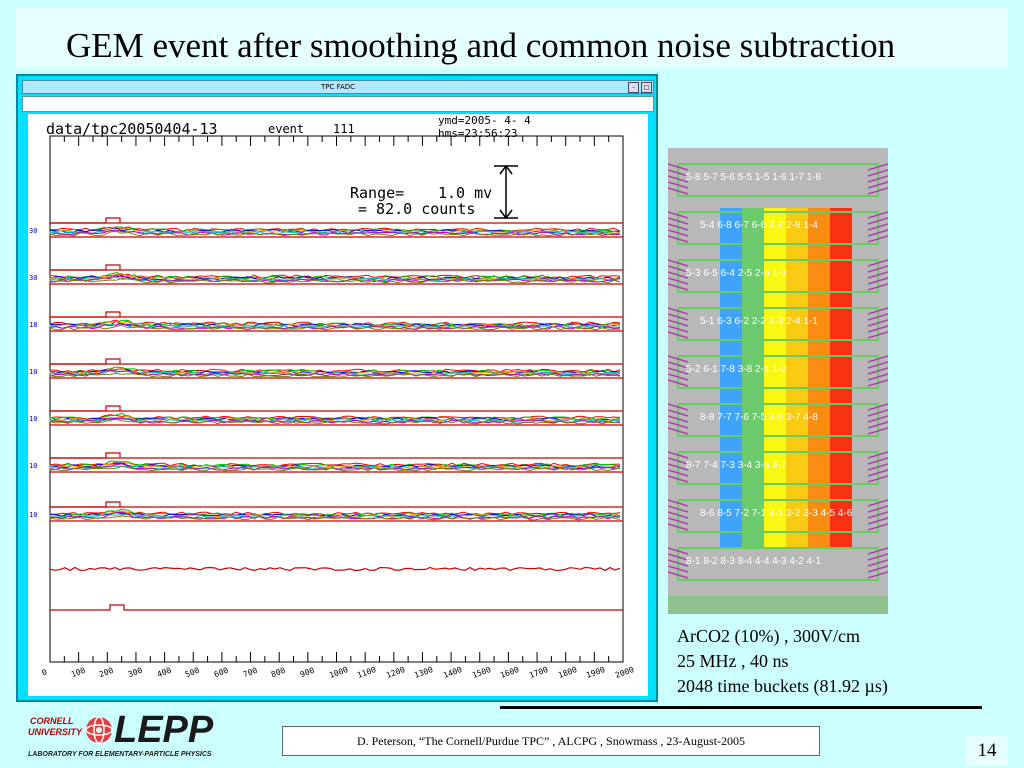 Image resolution: width=1024 pixels, height=768 pixels. Describe the element at coordinates (633, 87) in the screenshot. I see `minimize-button: -` at that location.